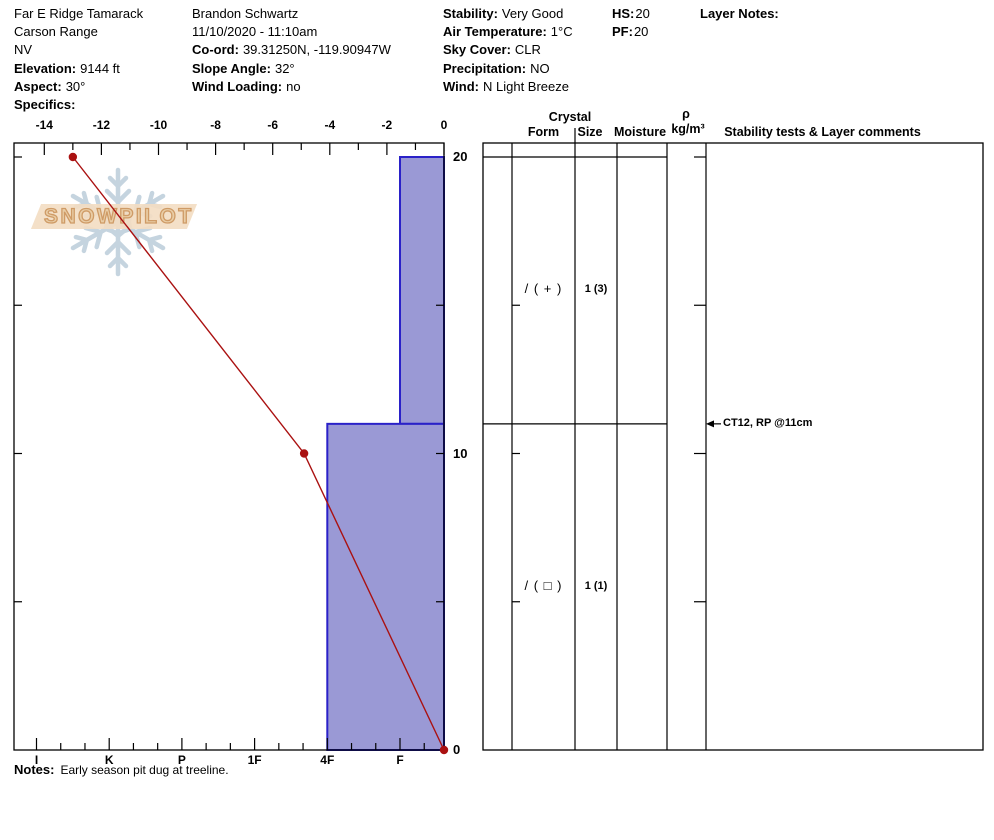  I want to click on sky-cover-label: Sky Cover:, so click(477, 50).